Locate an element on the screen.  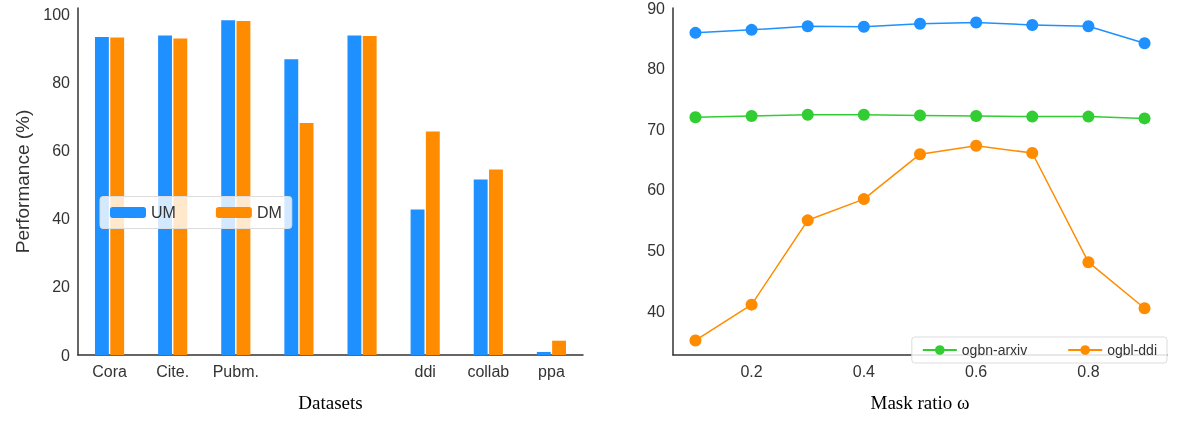
x-tick-label: collab is located at coordinates (488, 371).